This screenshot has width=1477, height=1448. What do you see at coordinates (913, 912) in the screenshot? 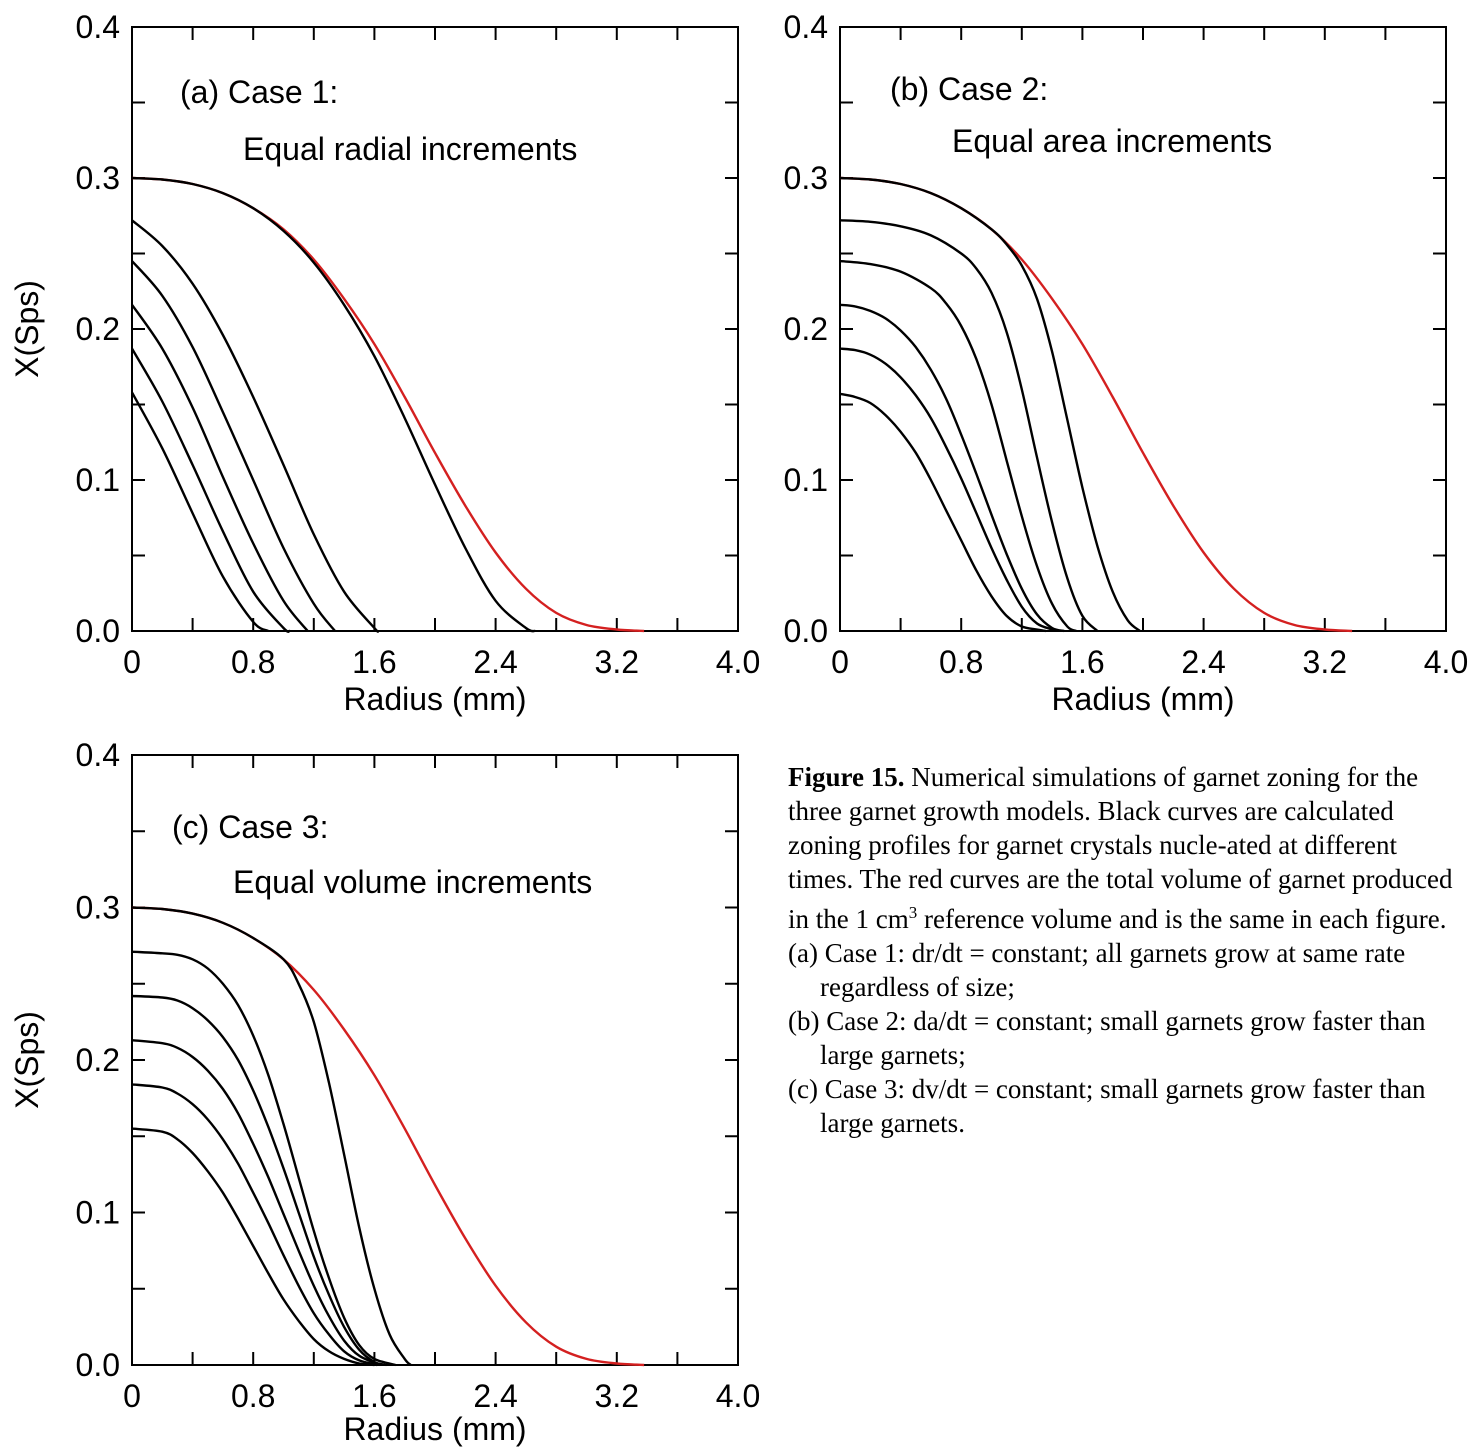
I see `caption-superscript: 3` at bounding box center [913, 912].